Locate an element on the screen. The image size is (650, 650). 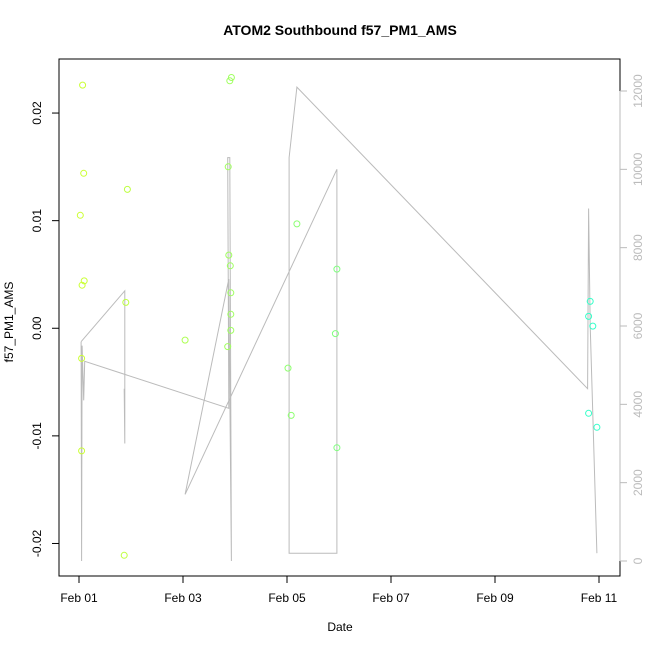
chart-title: ATOM2 Southbound f57_PM1_AMS is located at coordinates (340, 30).